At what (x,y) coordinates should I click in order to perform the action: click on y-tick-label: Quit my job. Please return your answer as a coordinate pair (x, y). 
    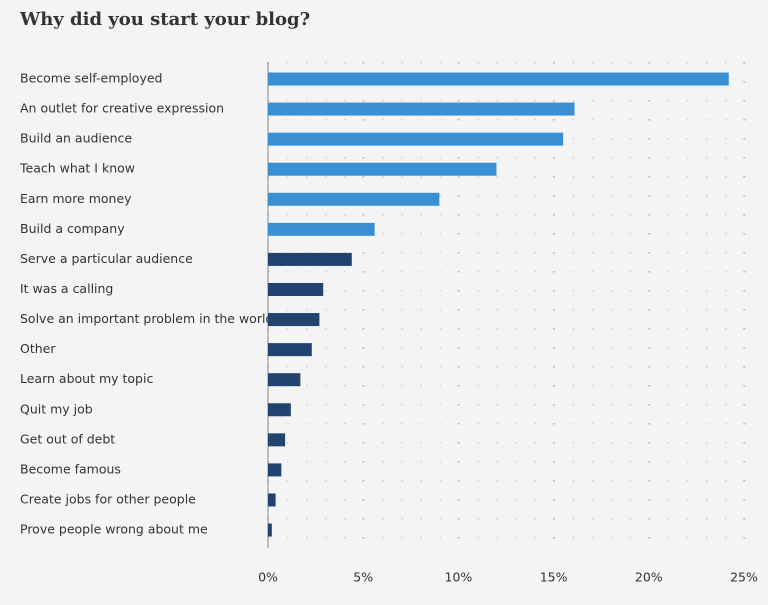
    Looking at the image, I should click on (56, 408).